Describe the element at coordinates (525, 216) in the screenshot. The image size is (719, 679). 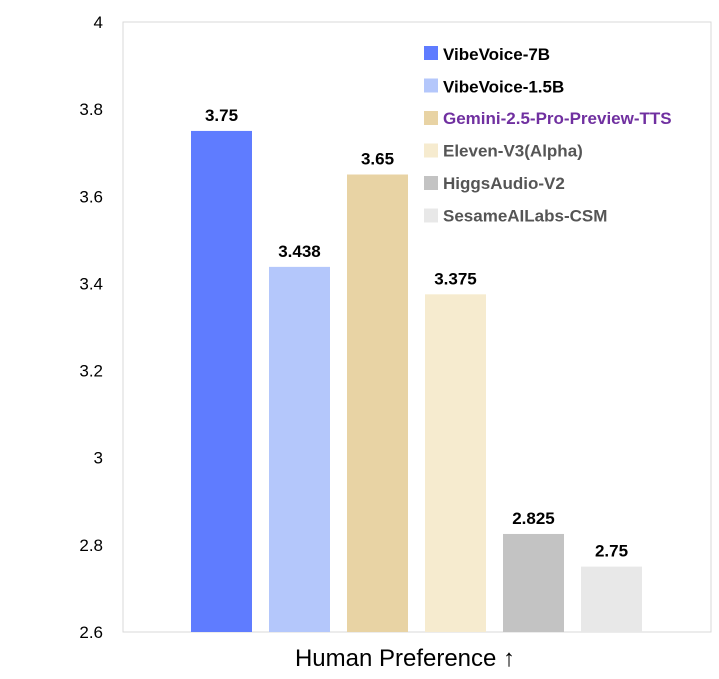
I see `legend-label: SesameAILabs-CSM` at that location.